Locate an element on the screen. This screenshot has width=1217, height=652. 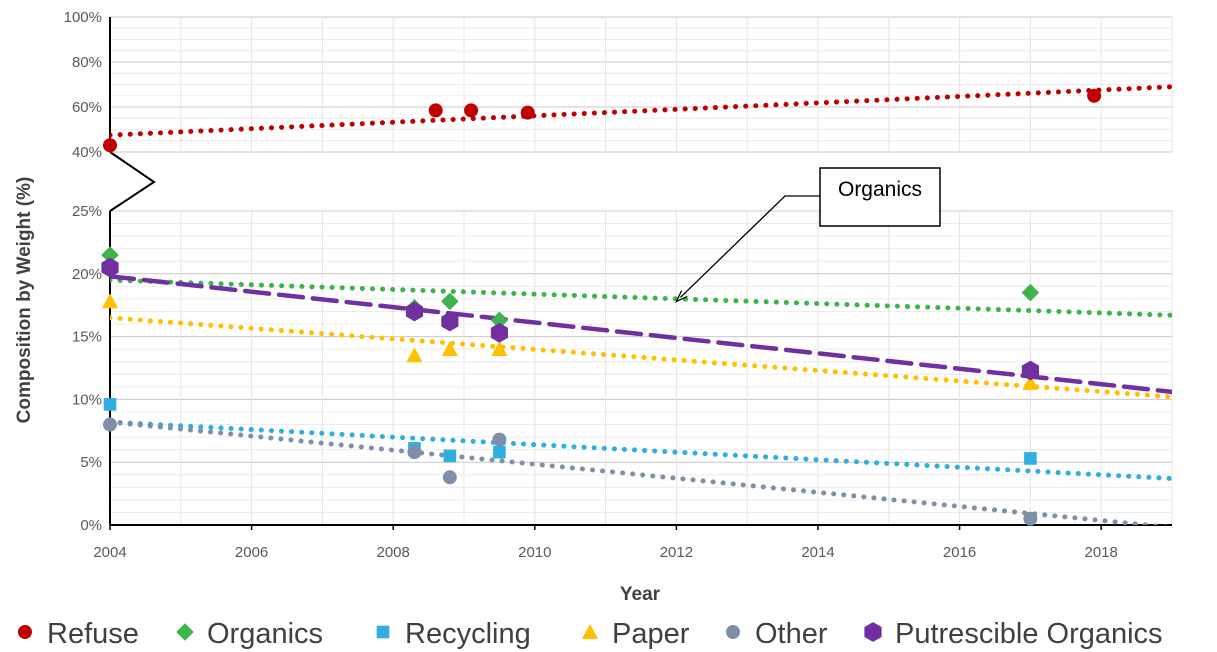
y-axis-title: Composition by Weight (%) is located at coordinates (24, 300).